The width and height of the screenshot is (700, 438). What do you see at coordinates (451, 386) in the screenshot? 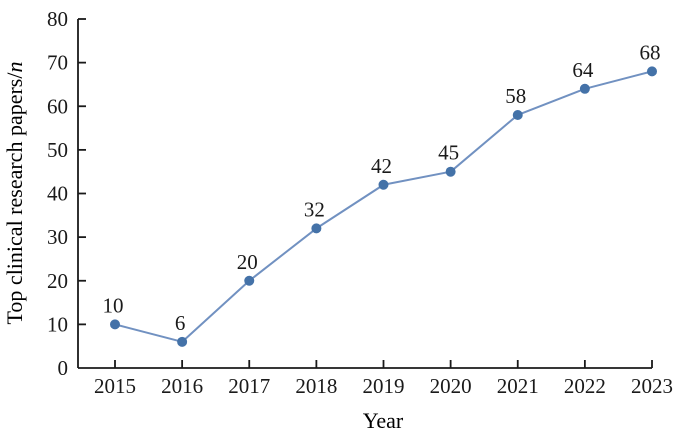
I see `x-tick-label: 2020` at bounding box center [451, 386].